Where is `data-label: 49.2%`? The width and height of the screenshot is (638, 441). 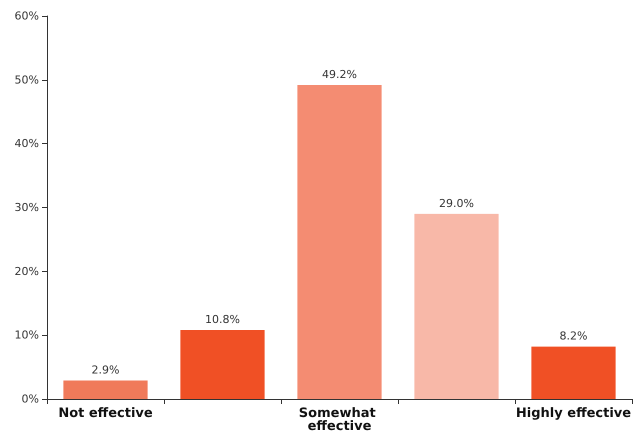
data-label: 49.2% is located at coordinates (339, 74).